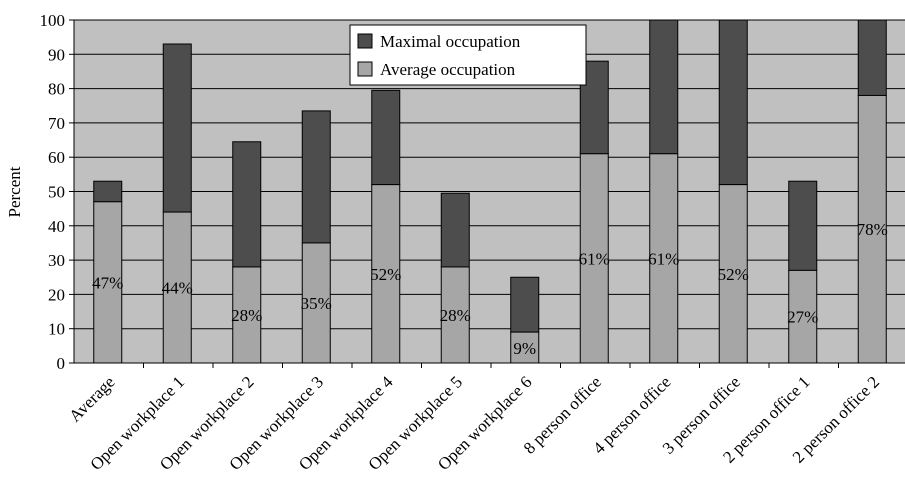 The image size is (905, 499). I want to click on legend-swatch-average, so click(365, 69).